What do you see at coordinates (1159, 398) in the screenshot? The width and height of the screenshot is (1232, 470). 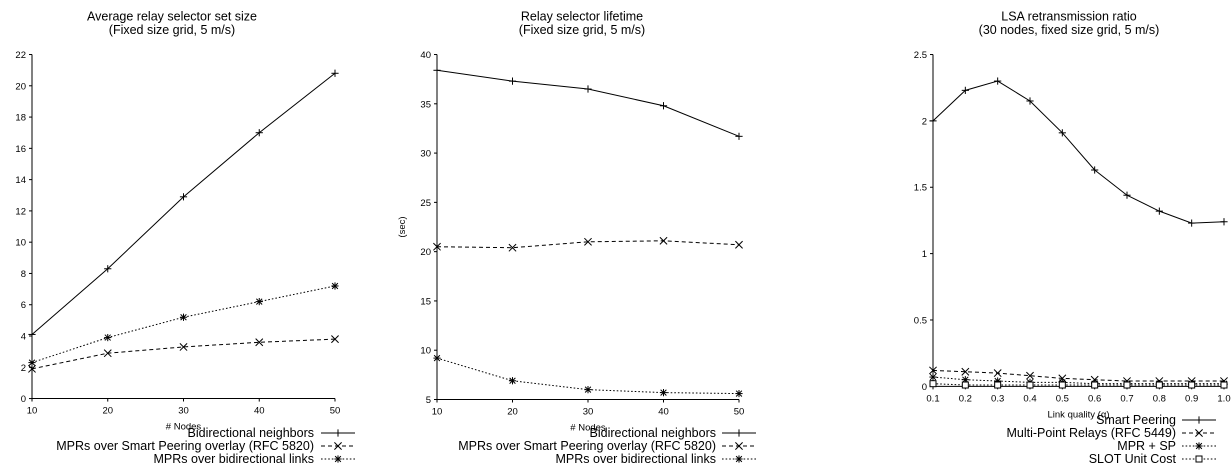 I see `x-tick-label: 0.8` at bounding box center [1159, 398].